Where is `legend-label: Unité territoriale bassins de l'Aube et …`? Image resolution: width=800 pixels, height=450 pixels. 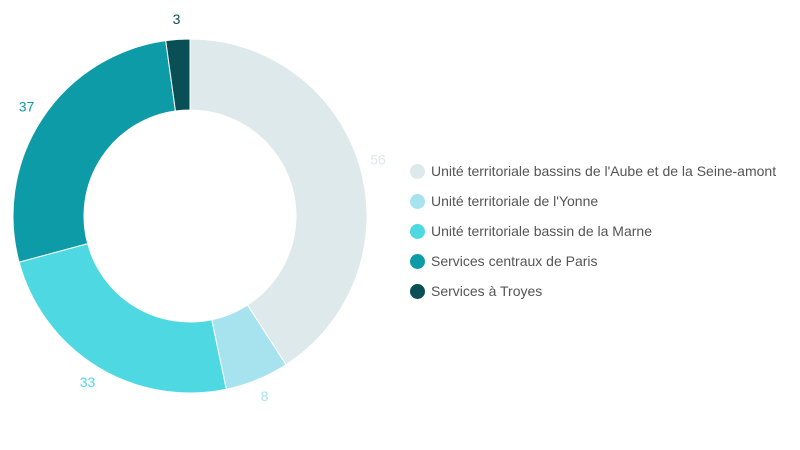 legend-label: Unité territoriale bassins de l'Aube et … is located at coordinates (604, 171).